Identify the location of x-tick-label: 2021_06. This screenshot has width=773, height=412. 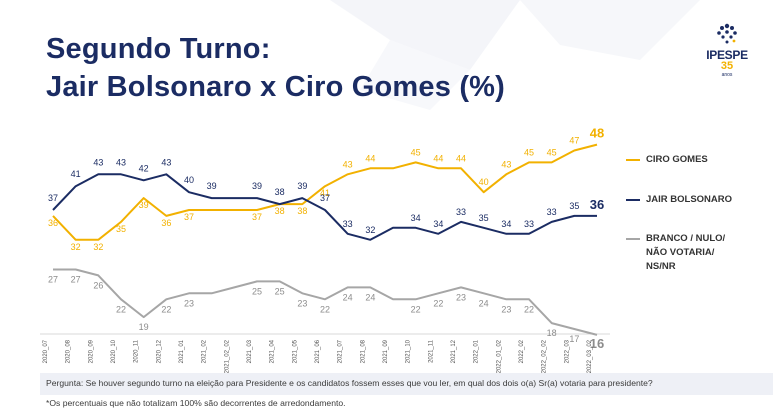
(318, 351).